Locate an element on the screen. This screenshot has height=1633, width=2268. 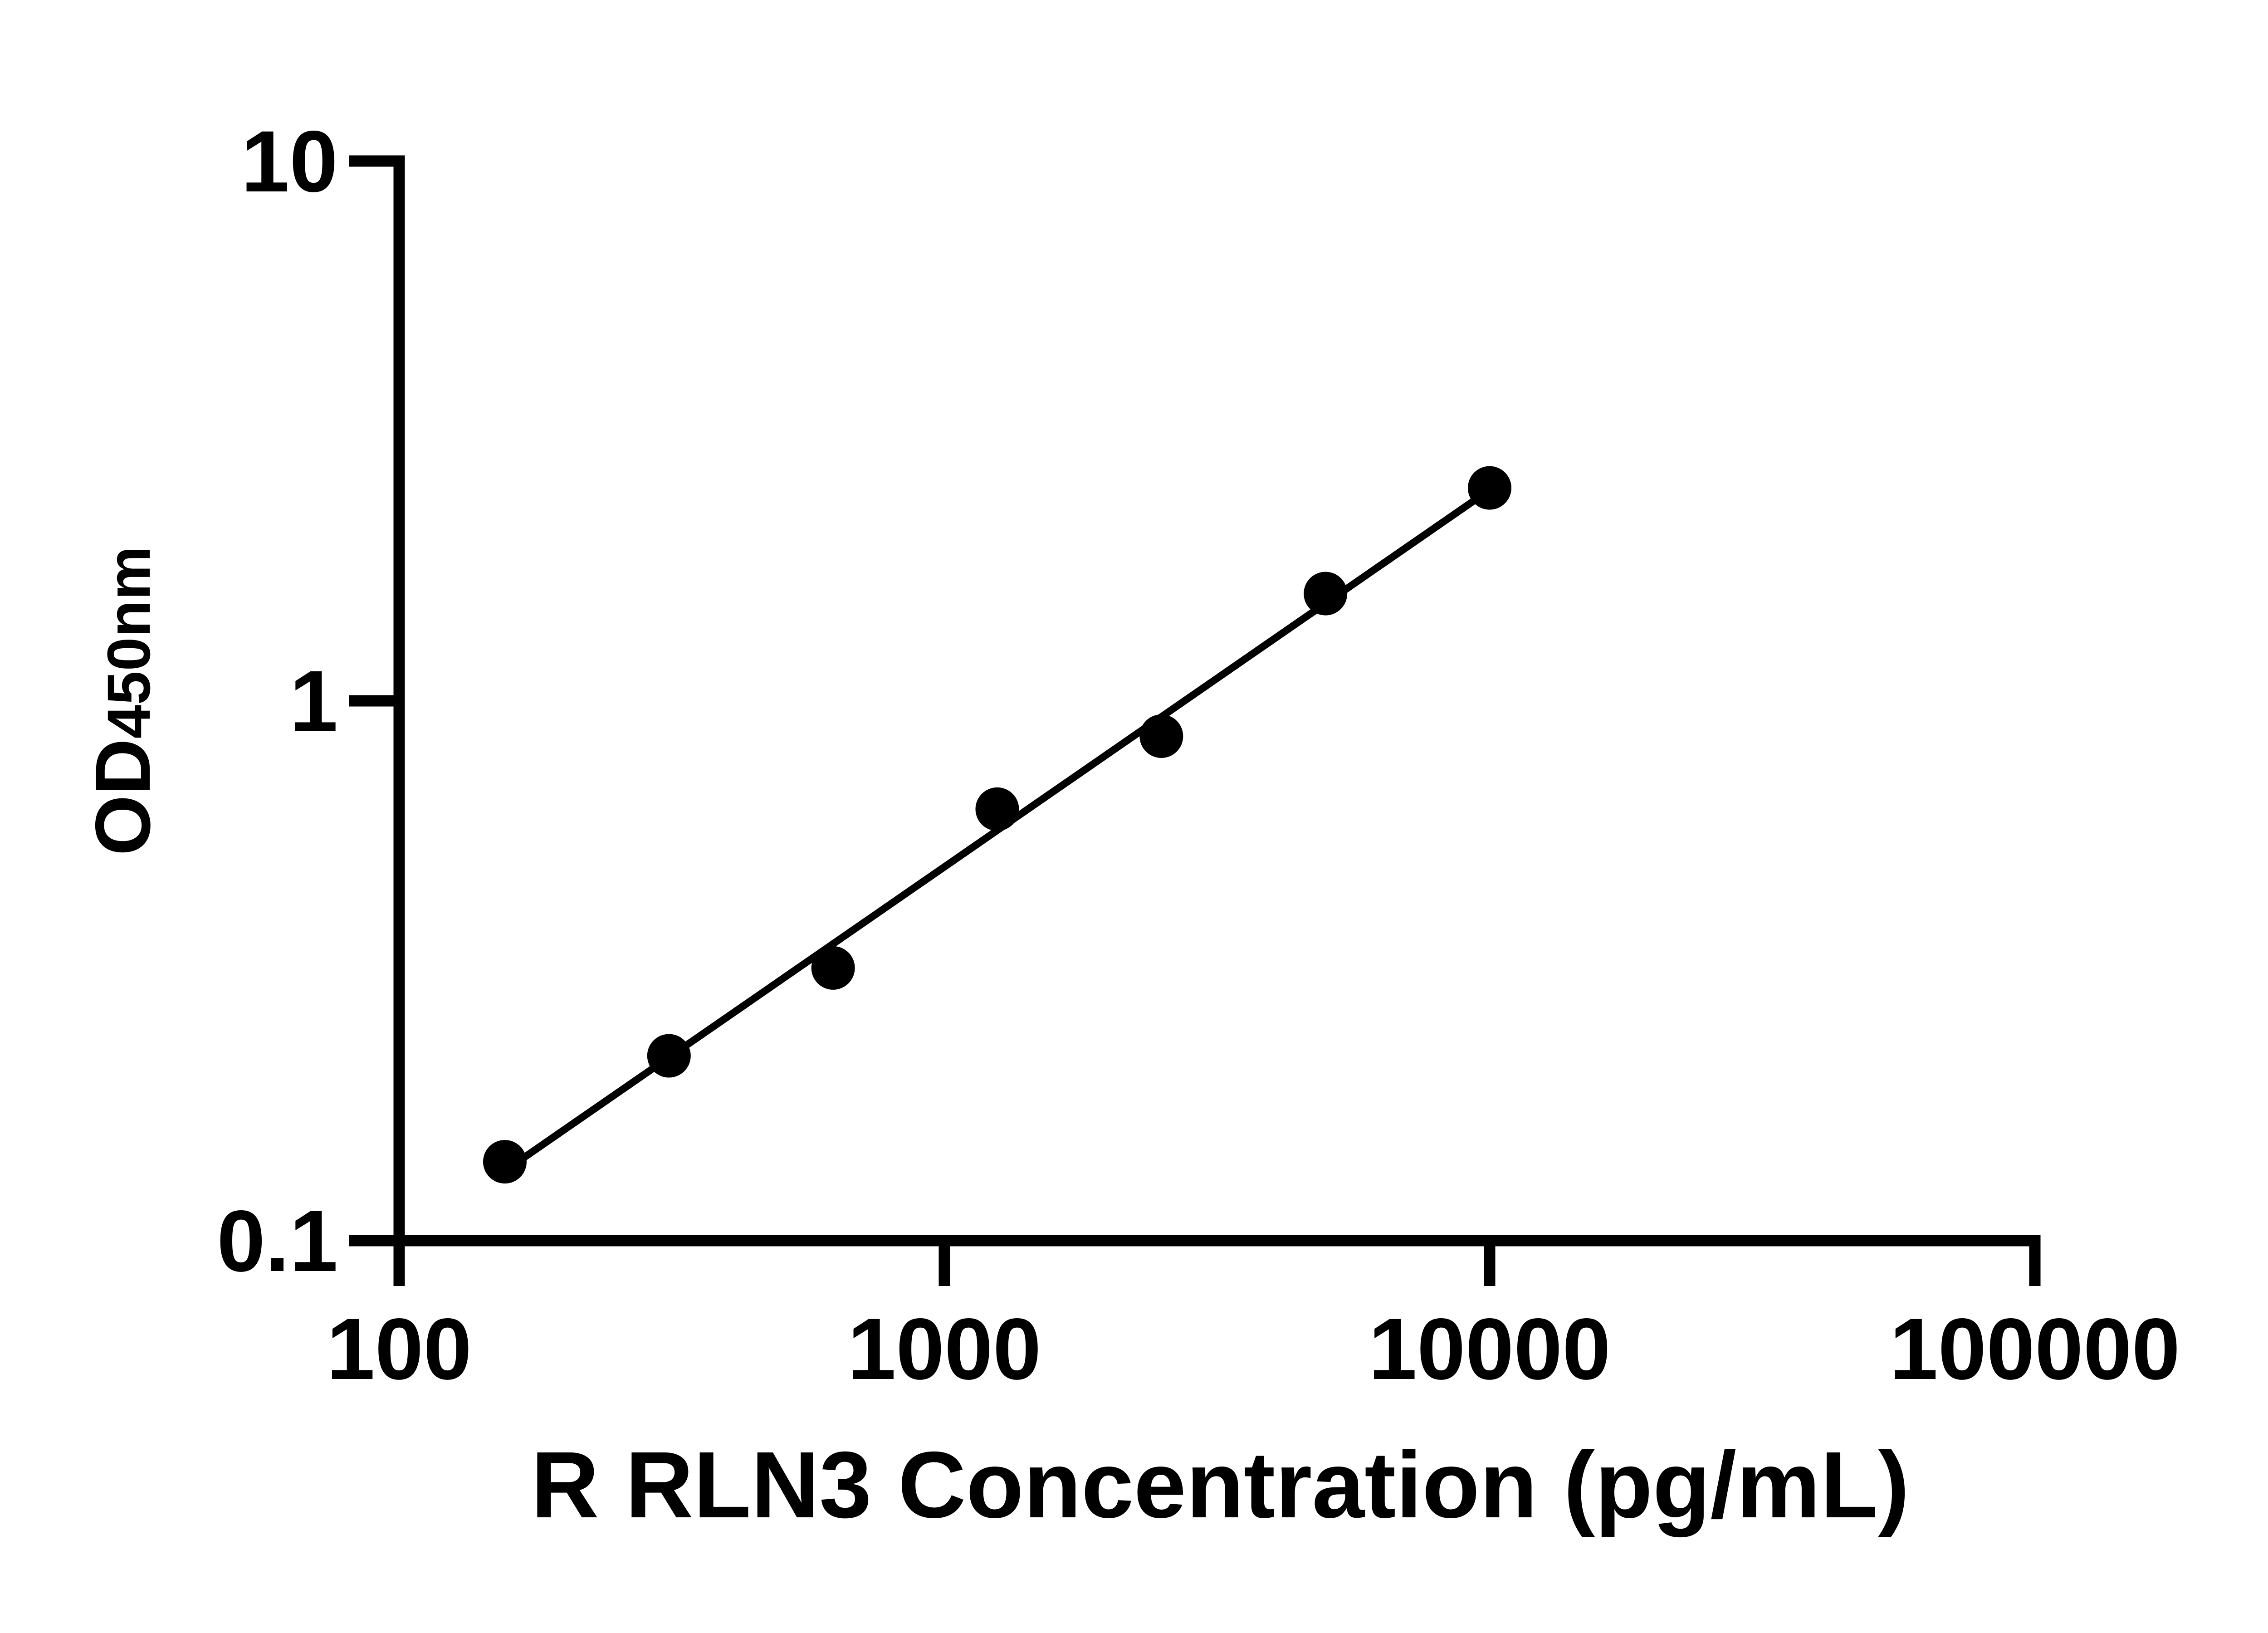
y-axis-title-sub: 450nm is located at coordinates (129, 642).